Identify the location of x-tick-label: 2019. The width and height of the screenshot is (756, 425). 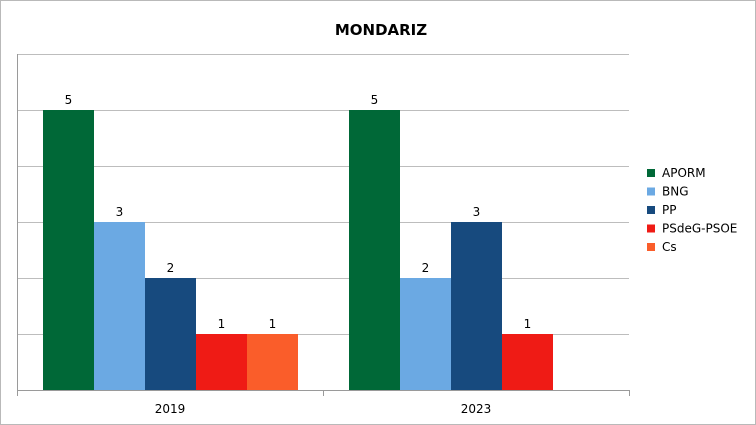
(170, 409).